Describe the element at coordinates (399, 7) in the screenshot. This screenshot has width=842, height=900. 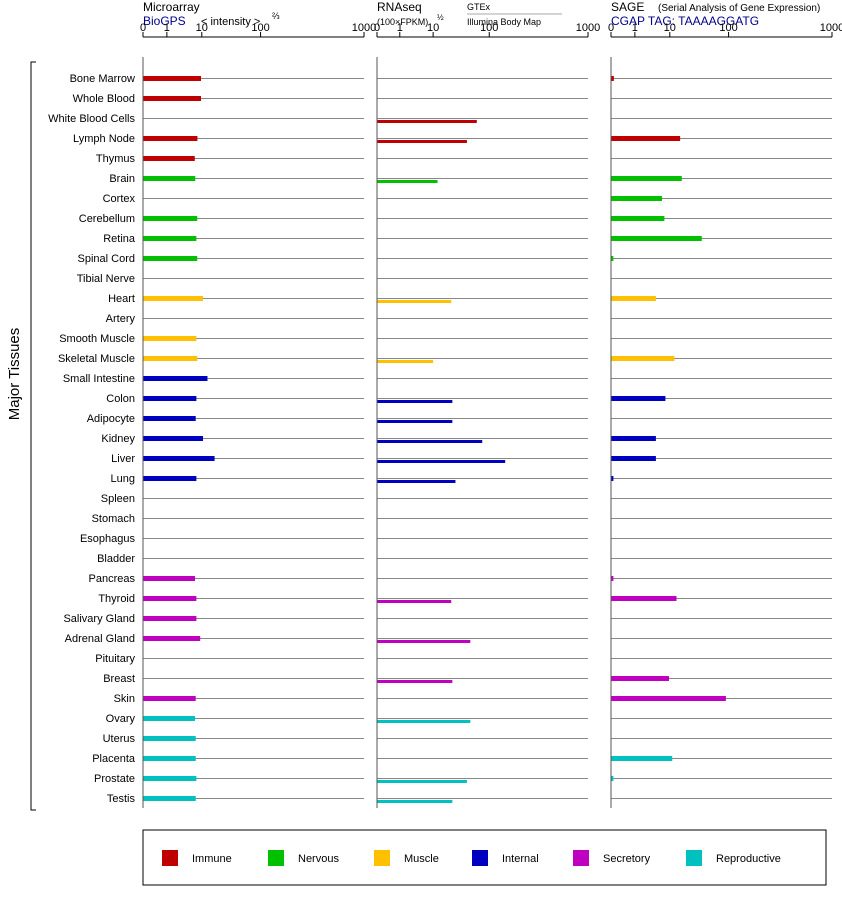
I see `rnaseq-title: RNAseq` at that location.